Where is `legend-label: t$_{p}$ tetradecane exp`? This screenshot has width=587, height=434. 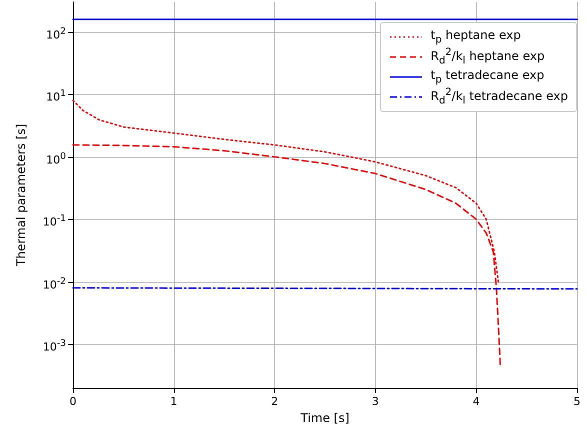 legend-label: t$_{p}$ tetradecane exp is located at coordinates (487, 77).